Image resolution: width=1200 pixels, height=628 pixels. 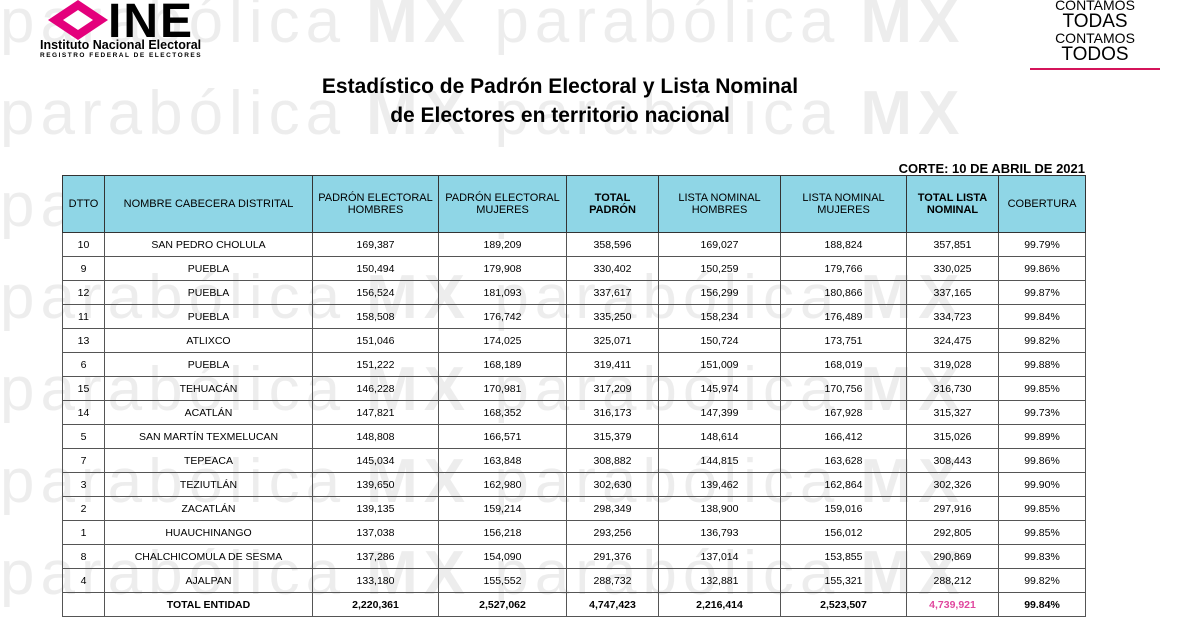 I want to click on cell: 137,014, so click(x=719, y=556).